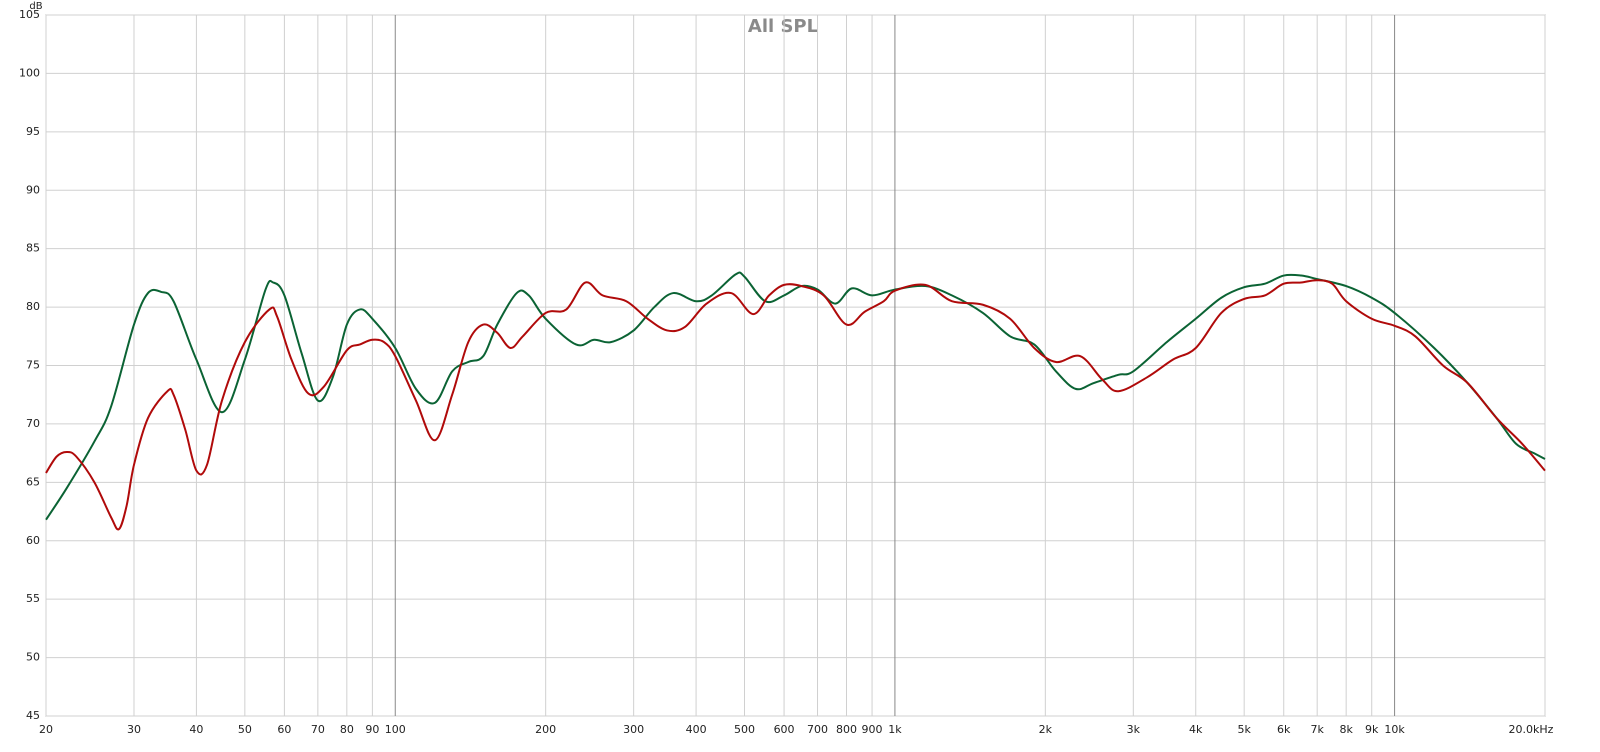  Describe the element at coordinates (1134, 729) in the screenshot. I see `x-tick-label: 3k` at that location.